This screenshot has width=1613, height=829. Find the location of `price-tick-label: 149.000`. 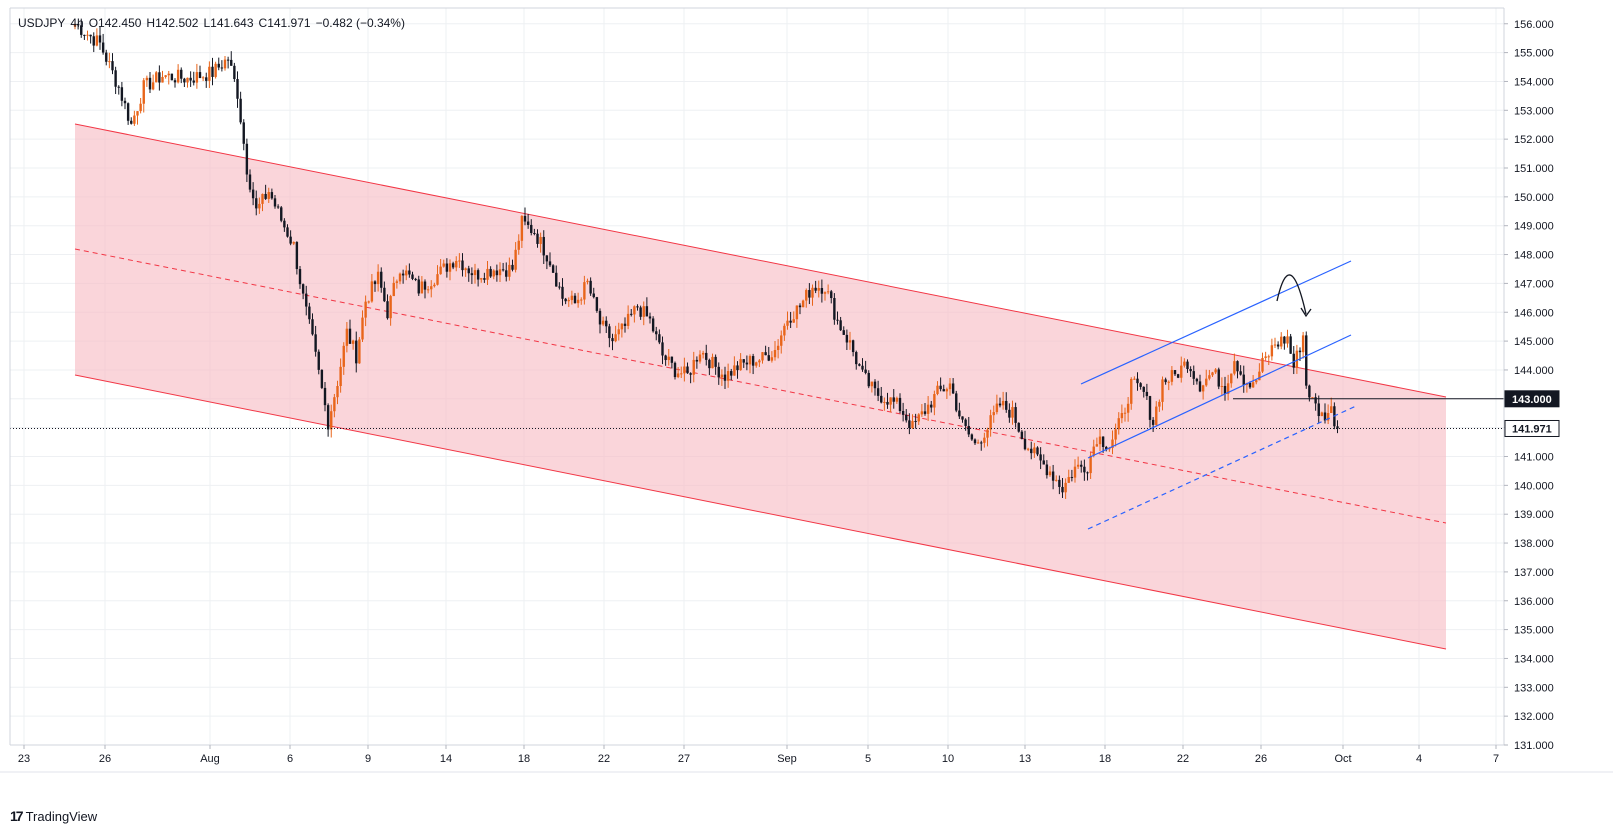

price-tick-label: 149.000 is located at coordinates (1534, 227).